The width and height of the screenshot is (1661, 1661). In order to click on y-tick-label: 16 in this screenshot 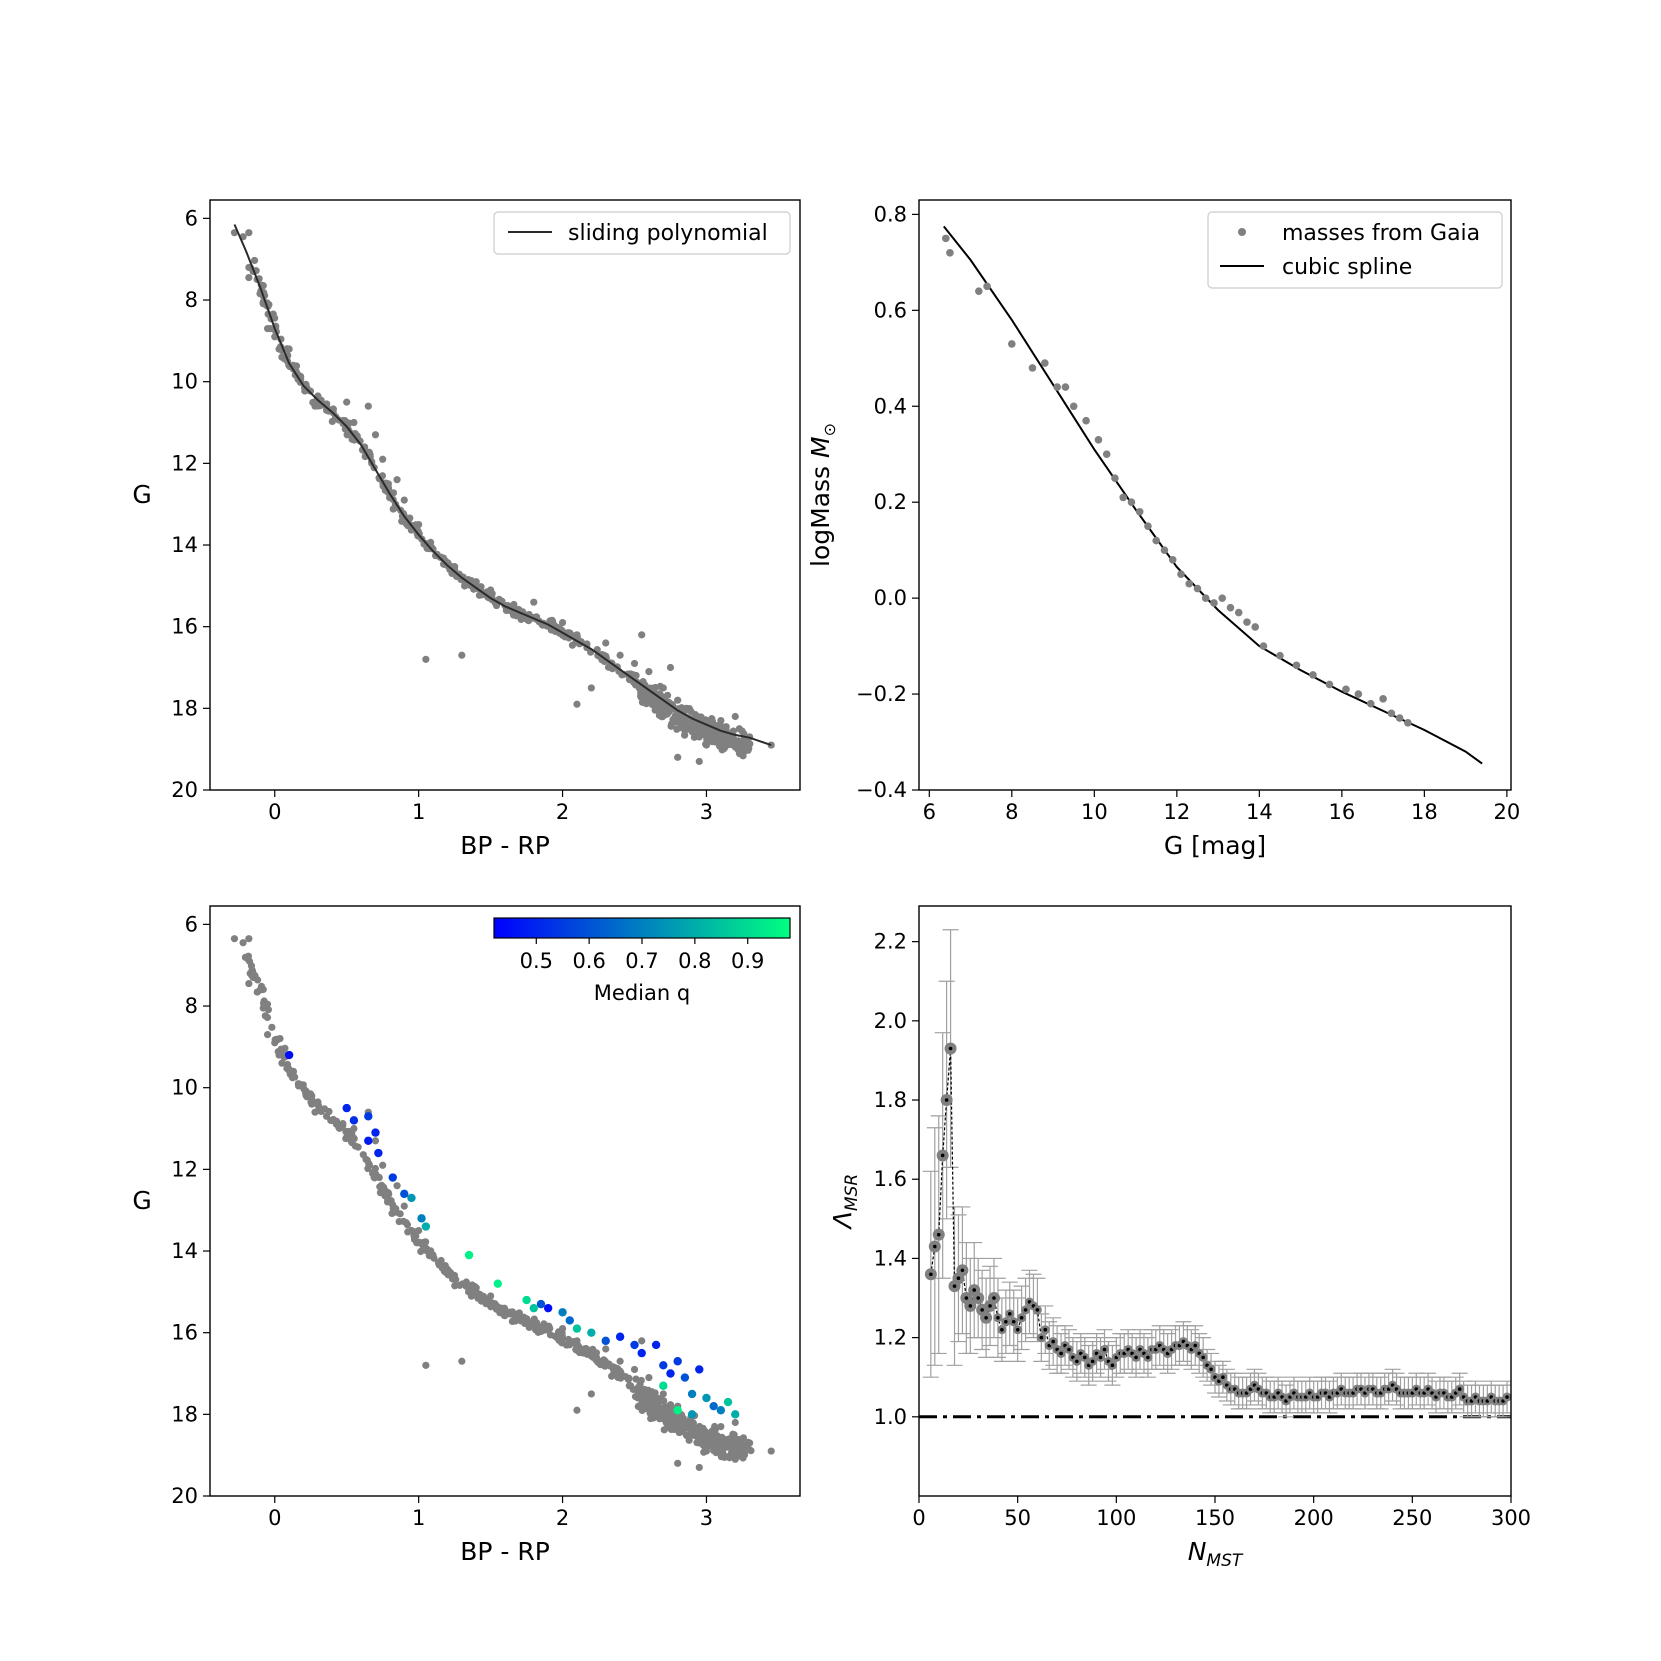, I will do `click(184, 1333)`.